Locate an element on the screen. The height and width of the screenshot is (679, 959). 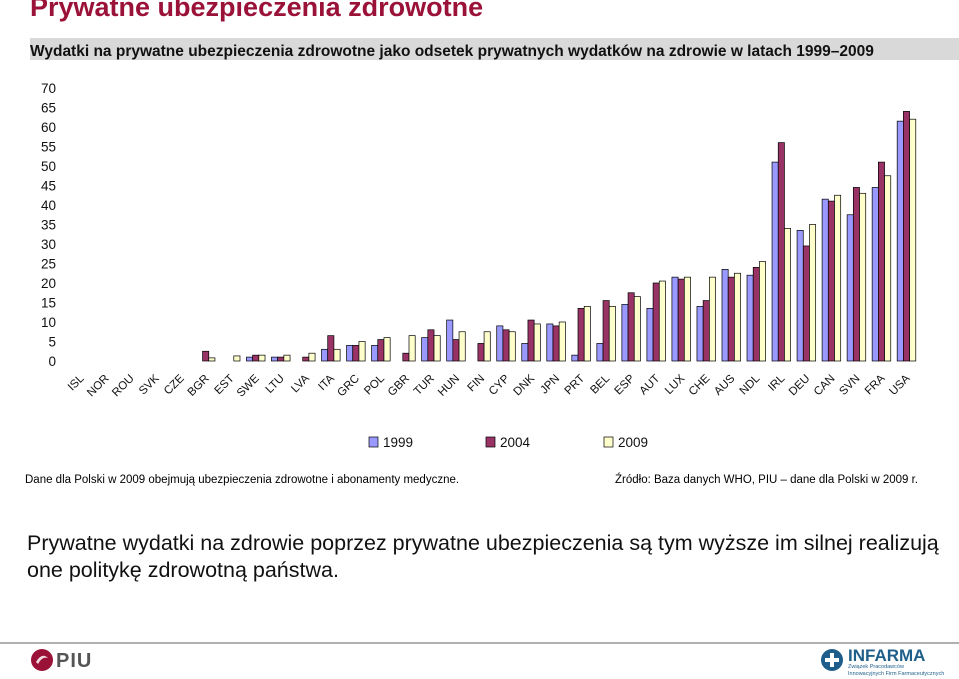
bar-1999-ltu is located at coordinates (275, 359).